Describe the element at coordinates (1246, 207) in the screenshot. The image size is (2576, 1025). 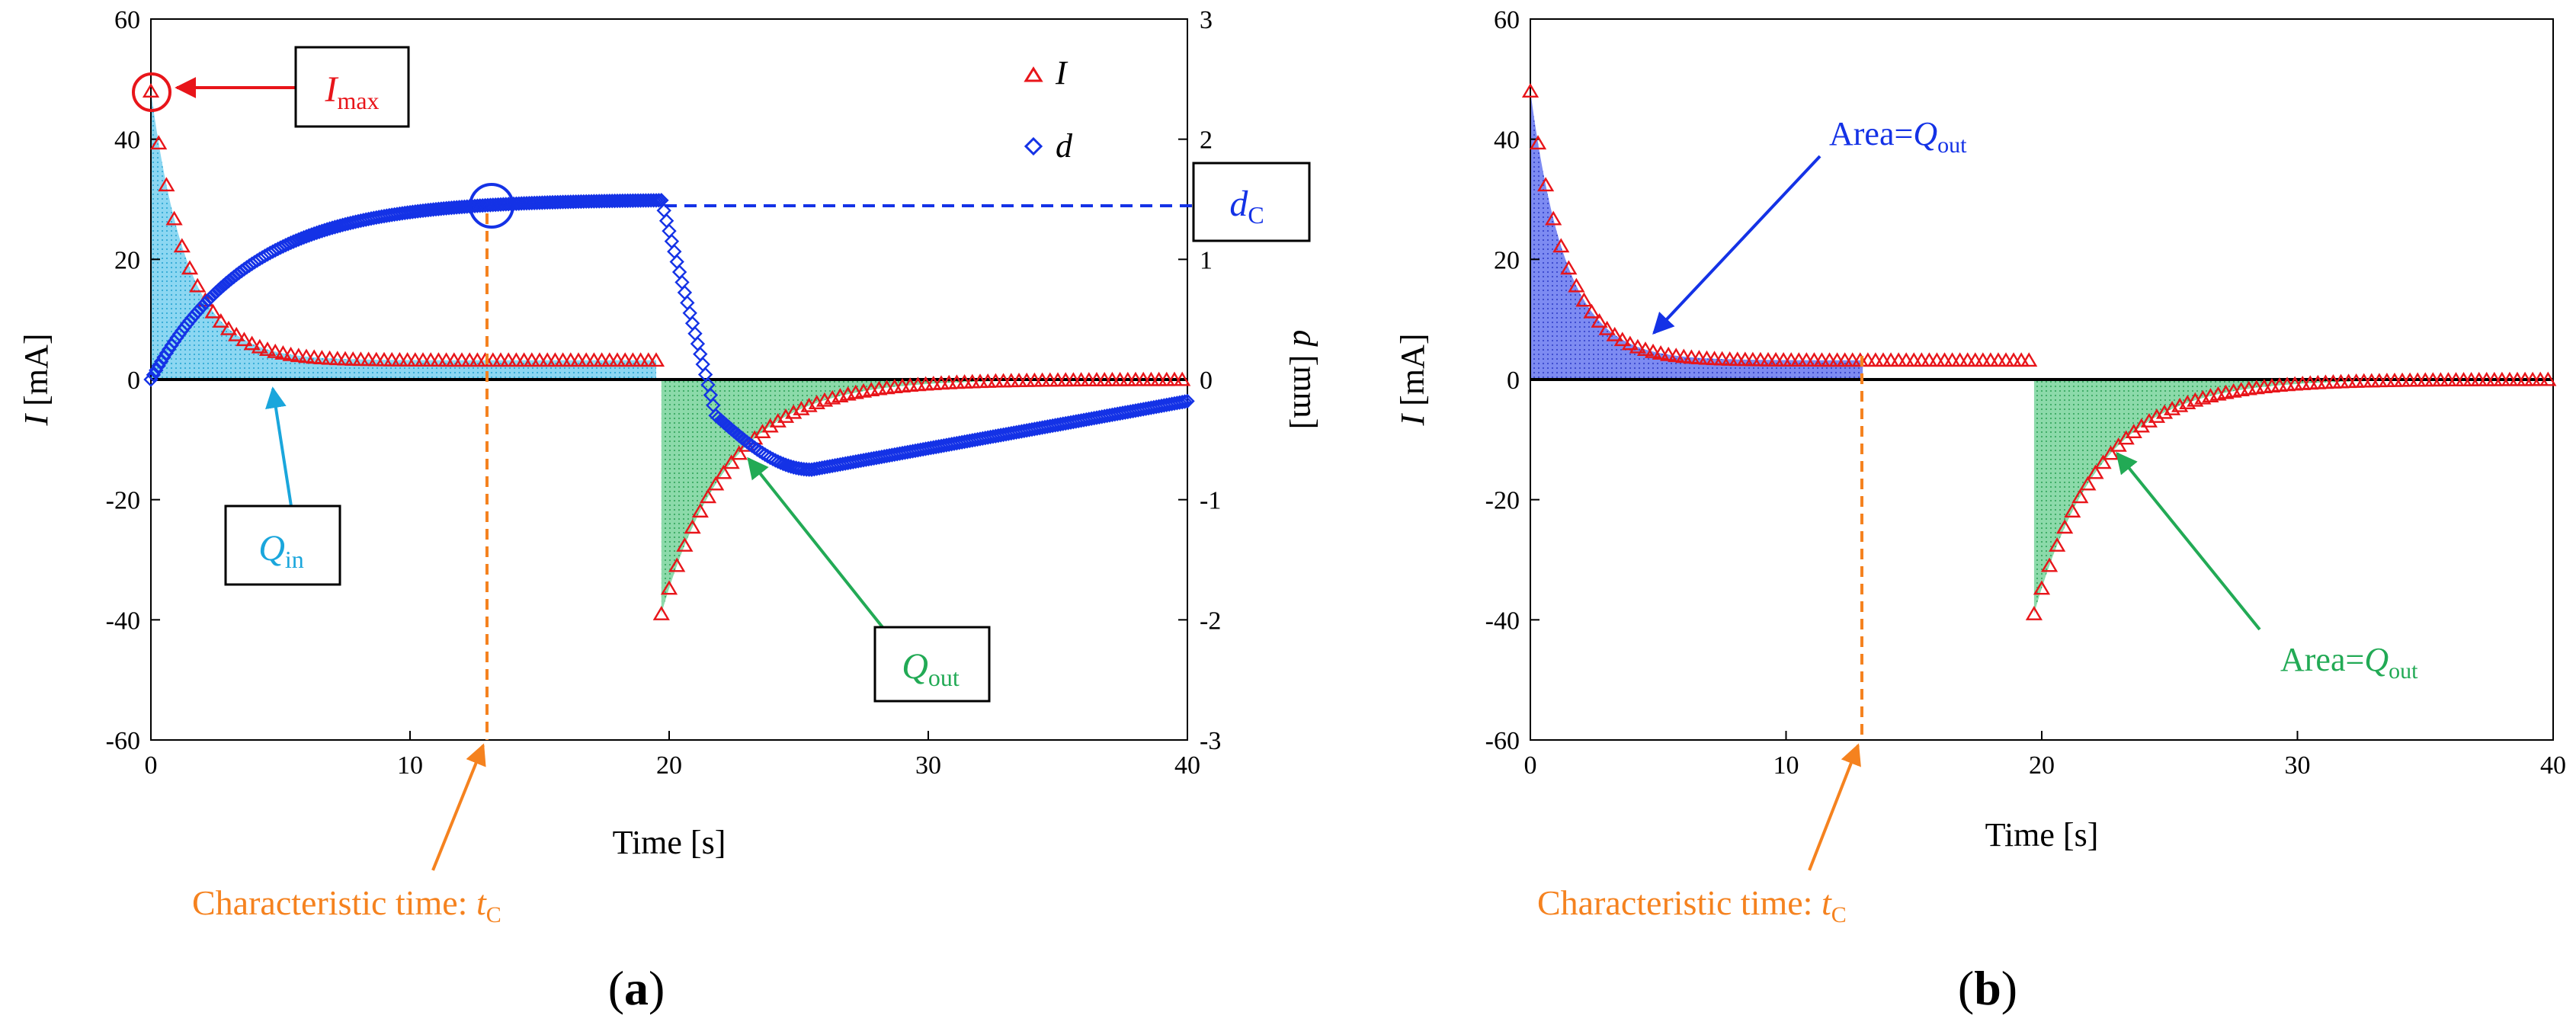
I see `dc-label: dC` at that location.